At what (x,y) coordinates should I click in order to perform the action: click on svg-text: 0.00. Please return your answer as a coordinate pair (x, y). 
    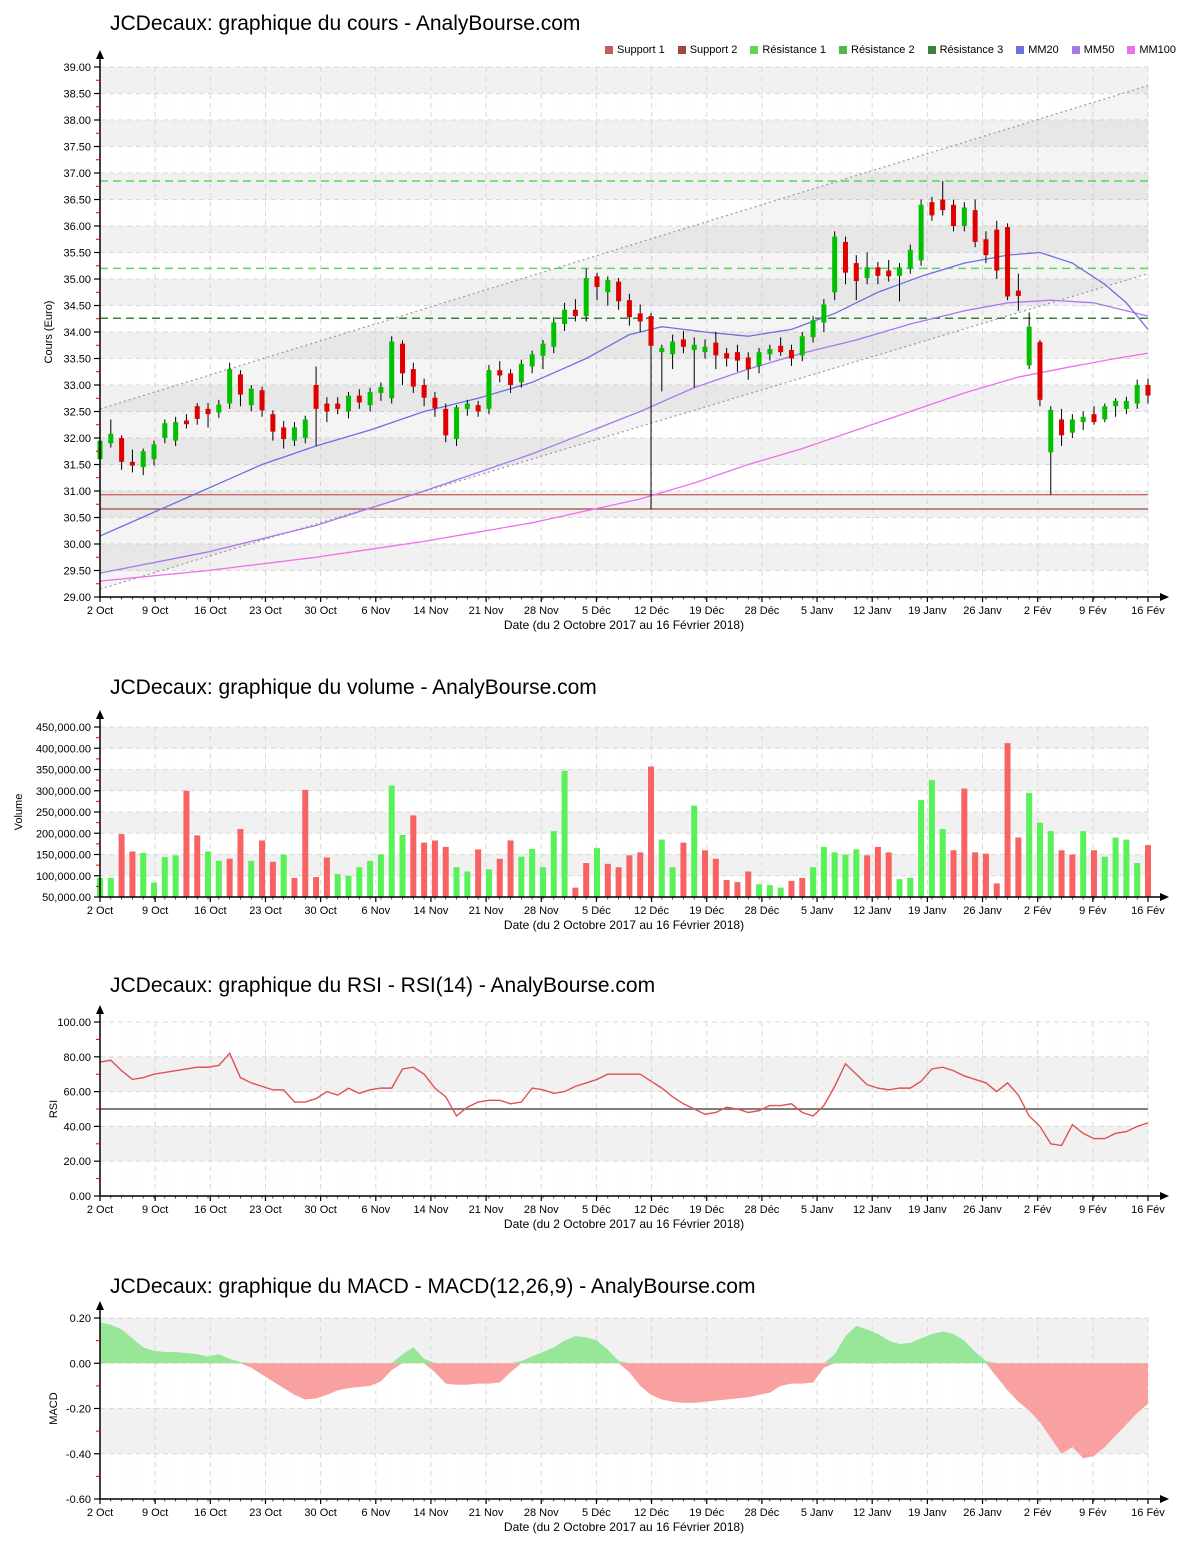
    Looking at the image, I should click on (80, 1197).